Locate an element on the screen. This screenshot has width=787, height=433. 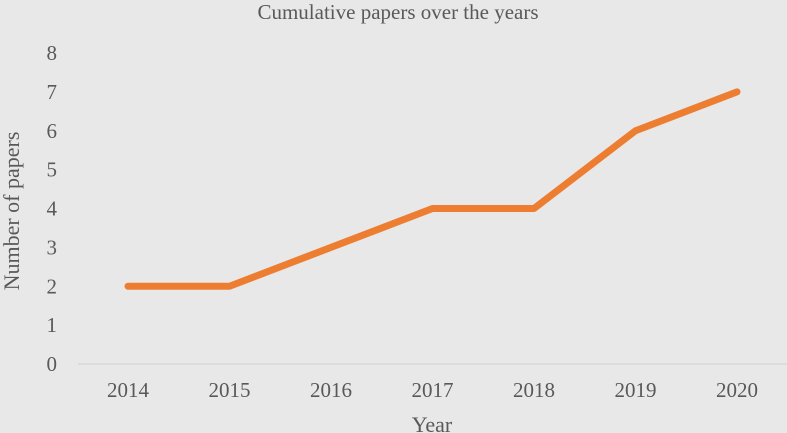
y-tick-label: 2 is located at coordinates (52, 286).